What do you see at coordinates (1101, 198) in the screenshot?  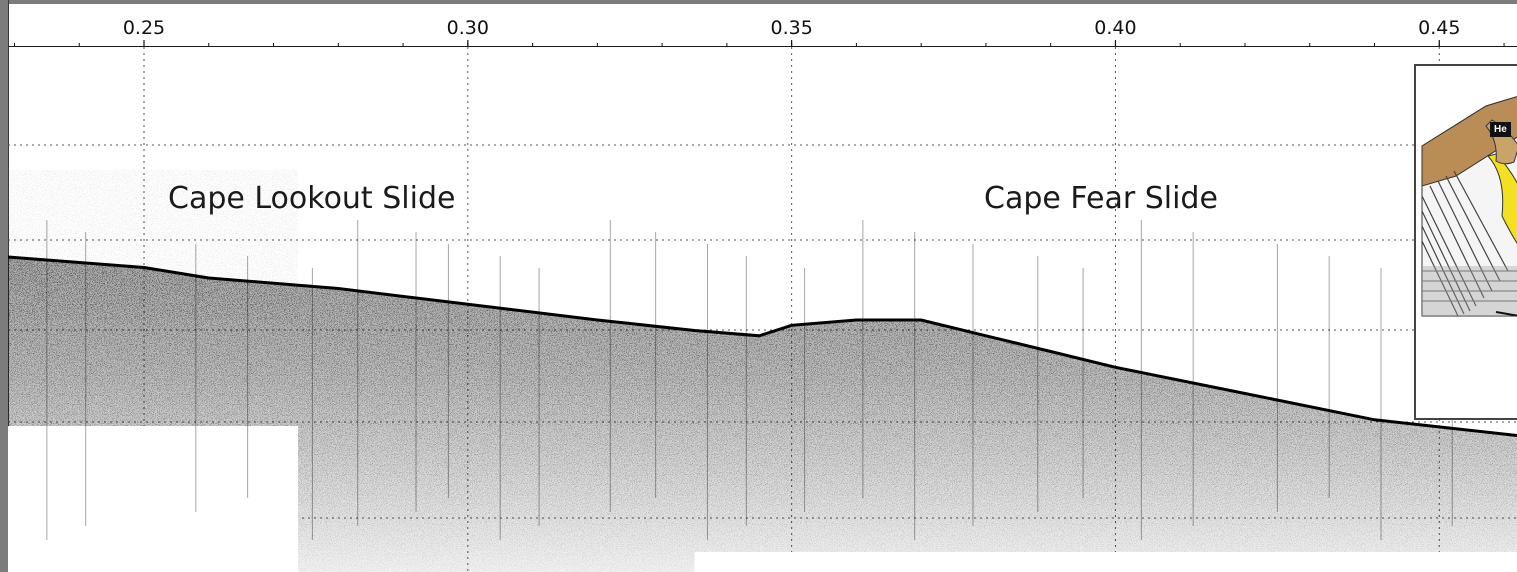 I see `annotation-cape-fear-slide: Cape Fear Slide` at bounding box center [1101, 198].